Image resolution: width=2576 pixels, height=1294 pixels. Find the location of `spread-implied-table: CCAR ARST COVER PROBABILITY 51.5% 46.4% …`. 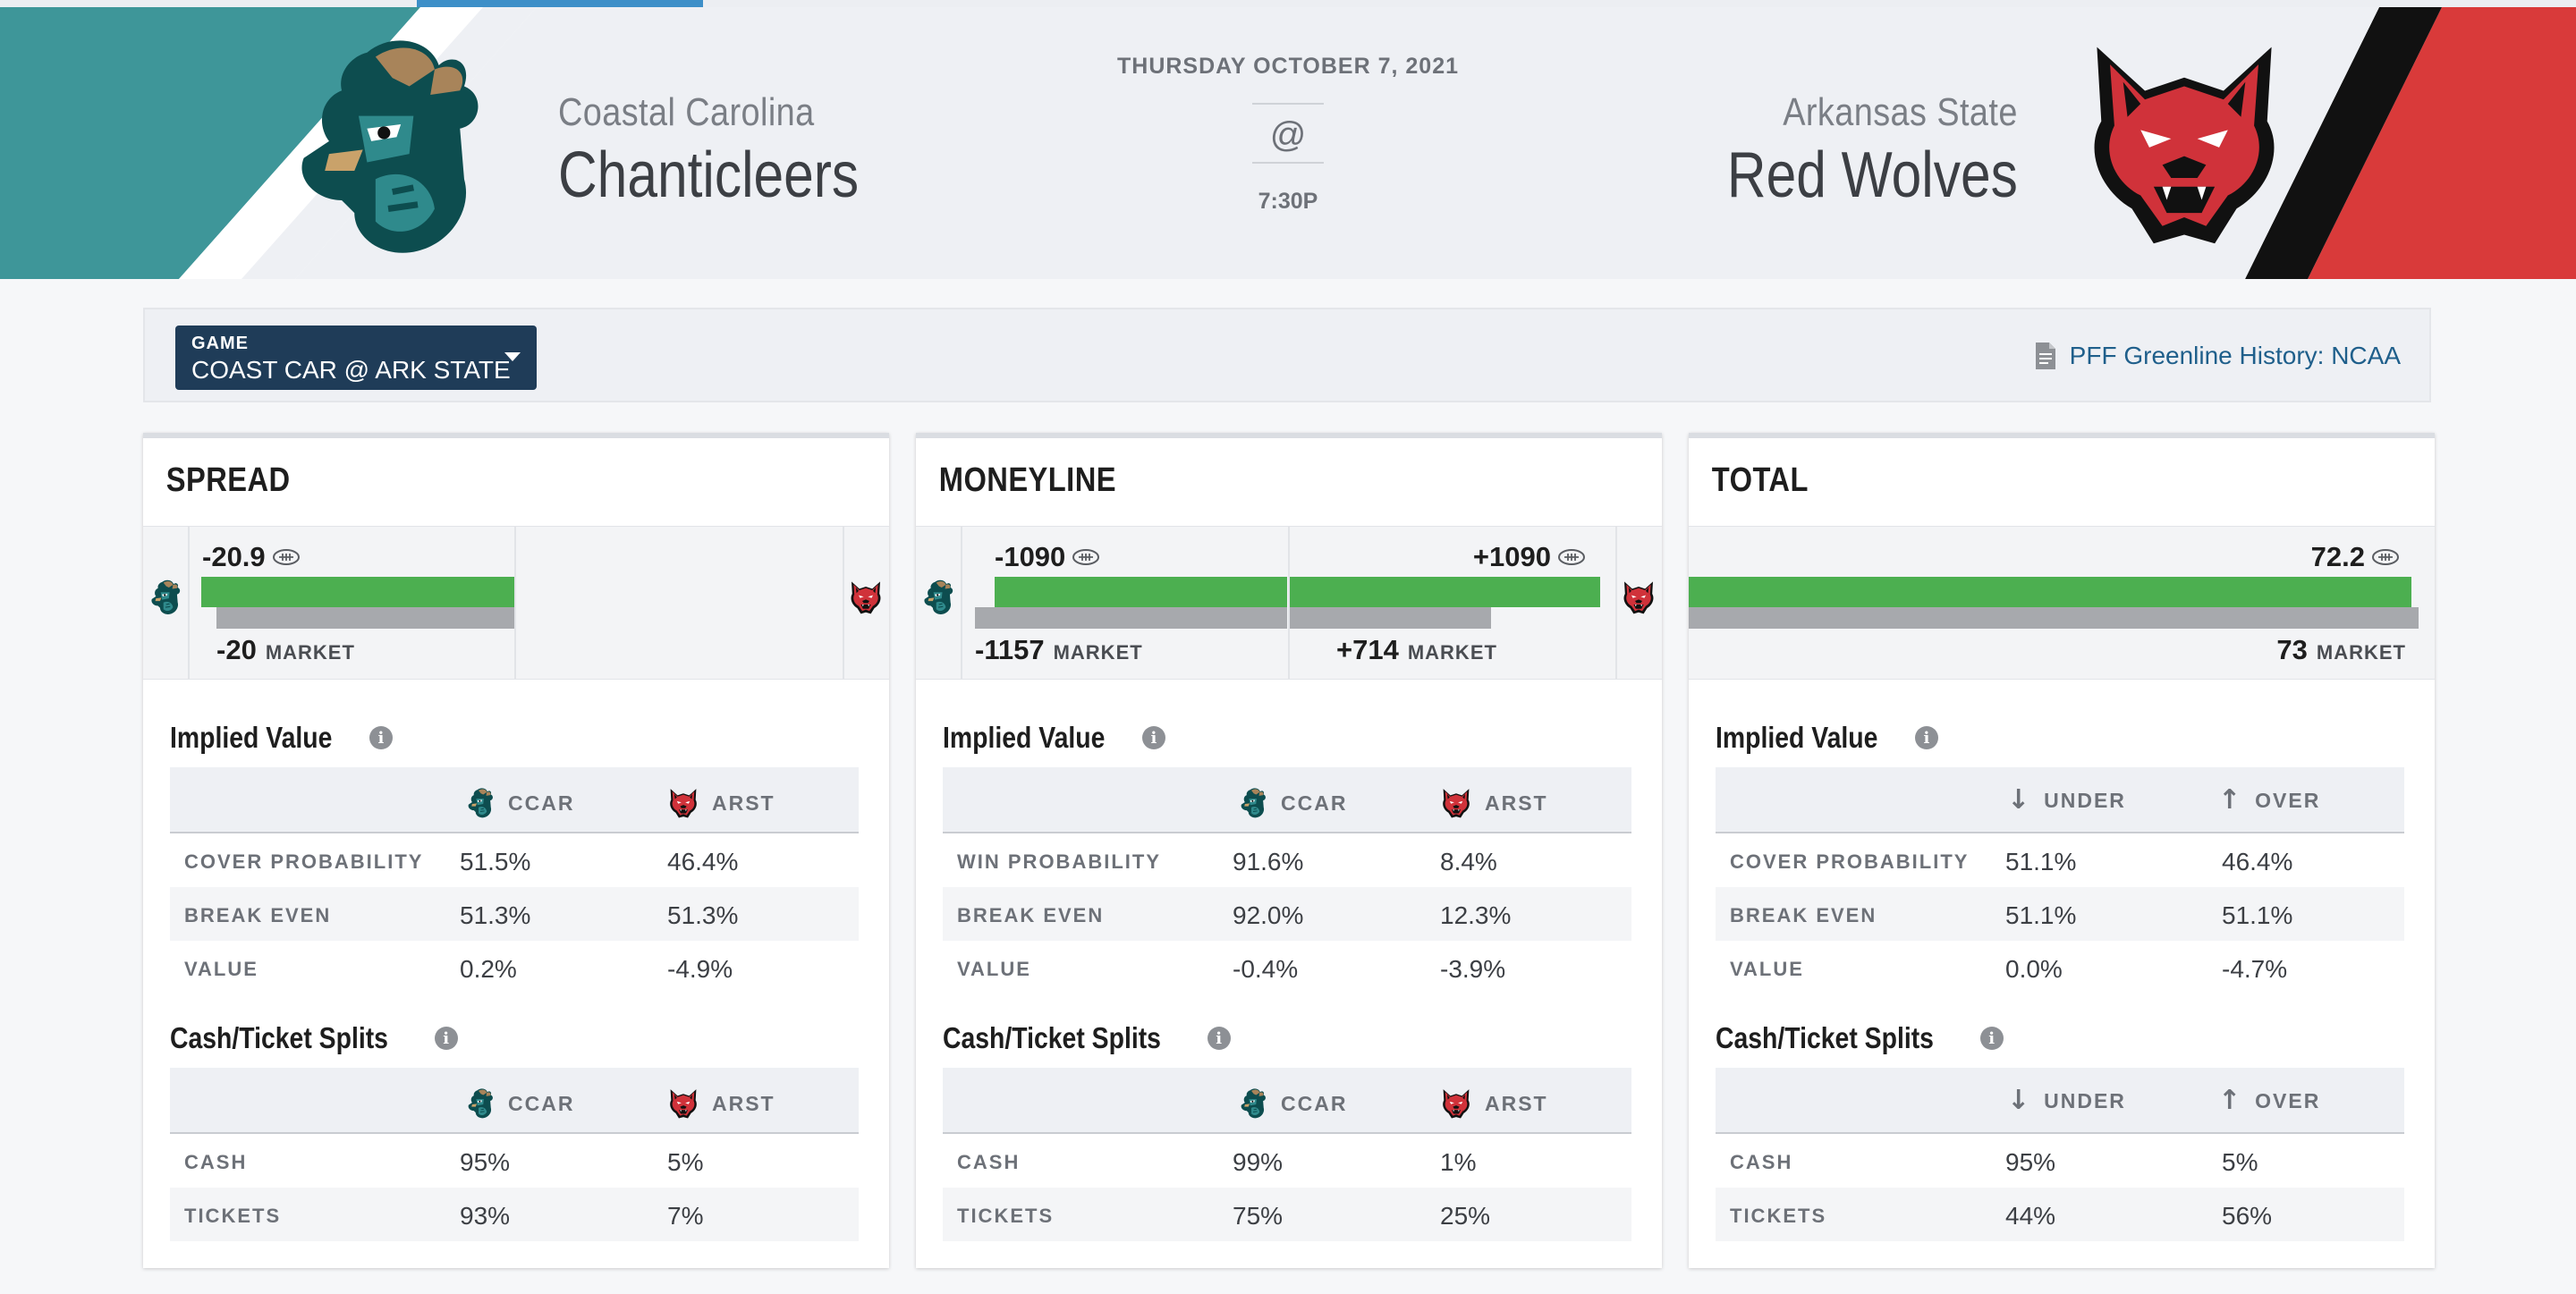

spread-implied-table: CCAR ARST COVER PROBABILITY 51.5% 46.4% … is located at coordinates (514, 880).